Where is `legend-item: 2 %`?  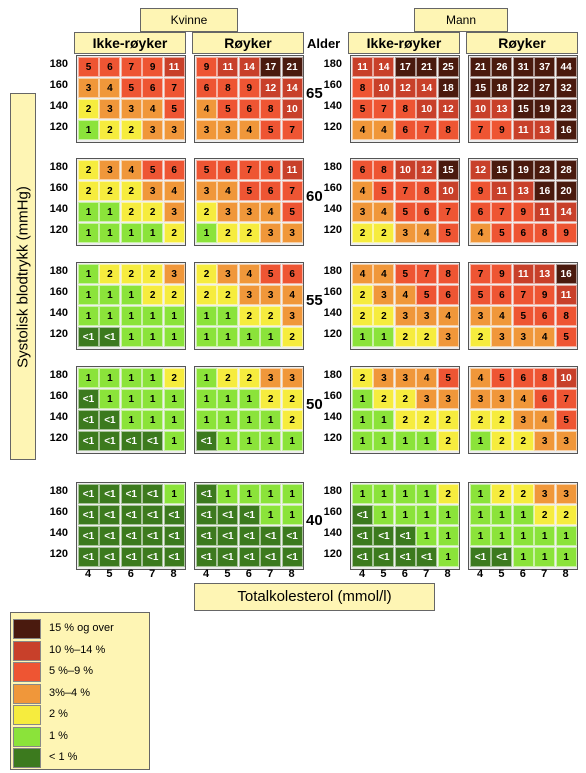 legend-item: 2 % is located at coordinates (81, 715).